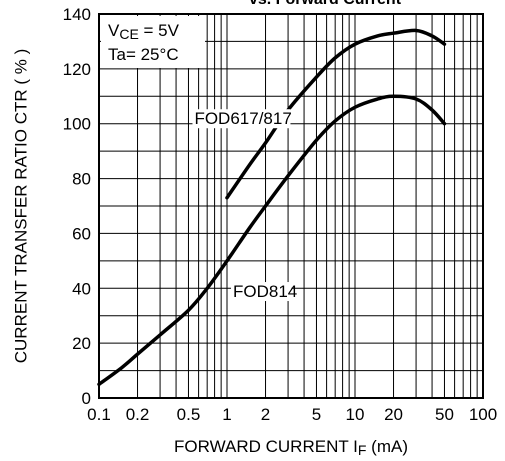  Describe the element at coordinates (325, 4) in the screenshot. I see `chart-title: vs. Forward Current` at that location.